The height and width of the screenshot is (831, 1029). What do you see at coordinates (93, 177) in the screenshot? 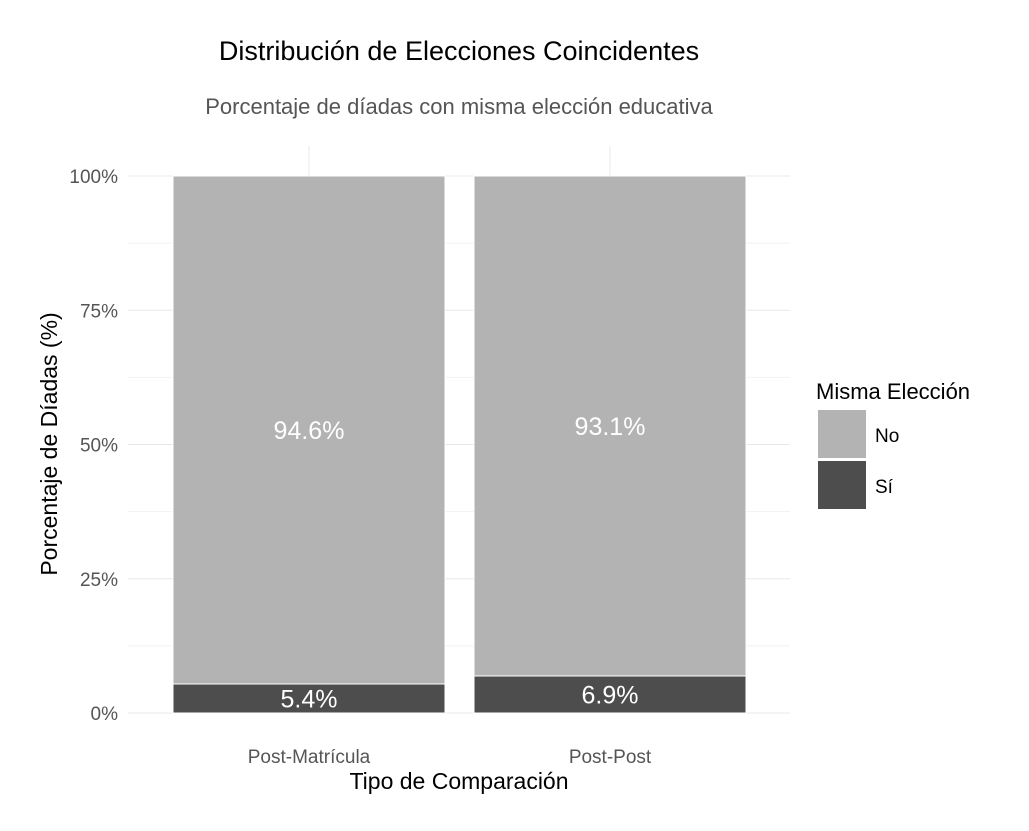
I see `y-tick-label: 100%` at bounding box center [93, 177].